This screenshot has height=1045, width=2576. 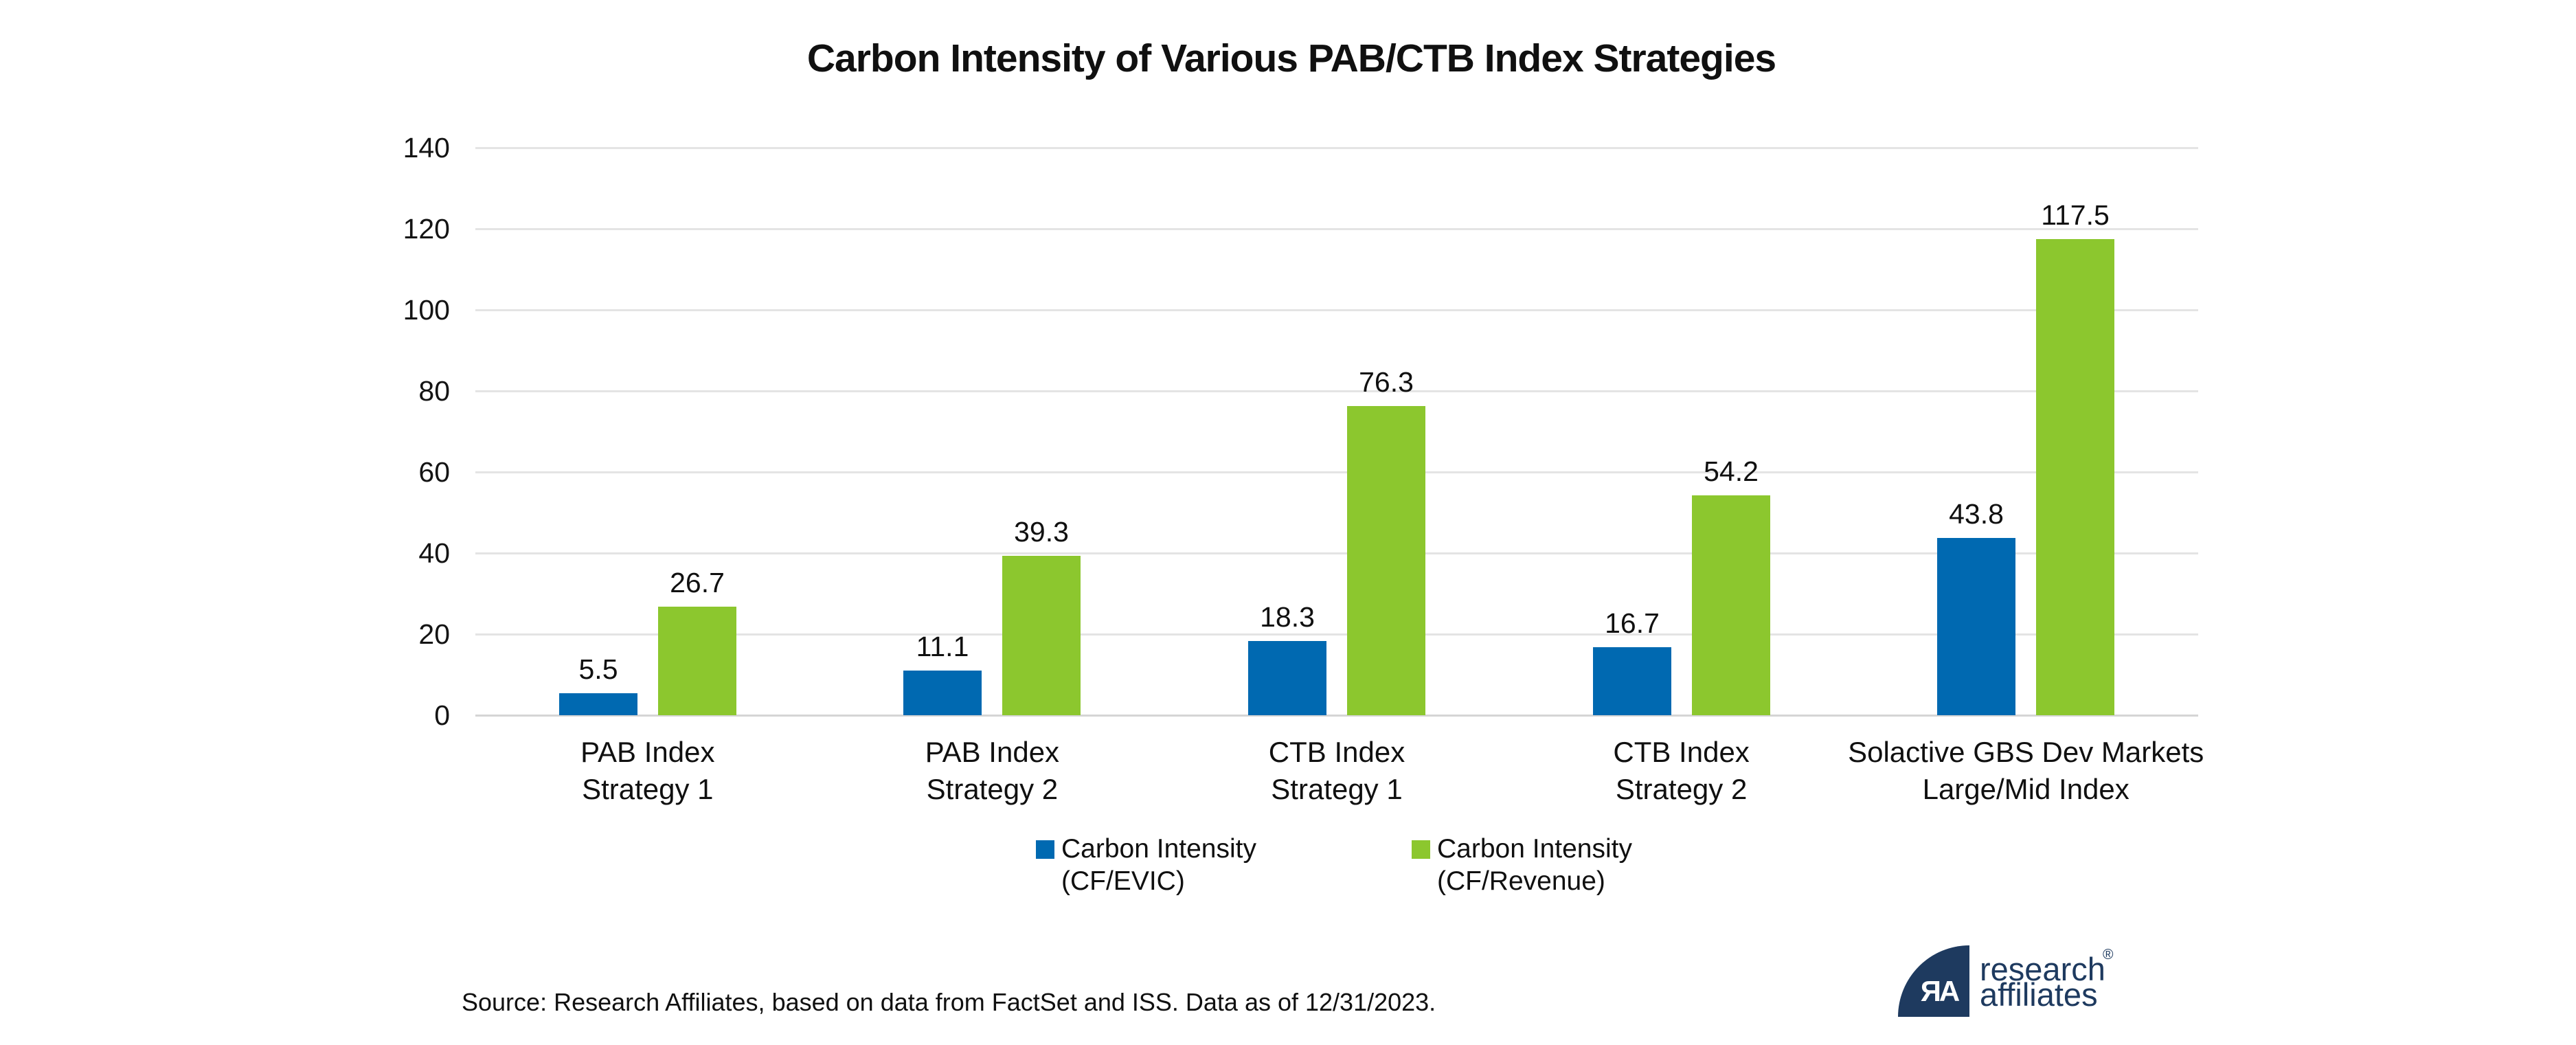 I want to click on value-label: 117.5, so click(x=2075, y=215).